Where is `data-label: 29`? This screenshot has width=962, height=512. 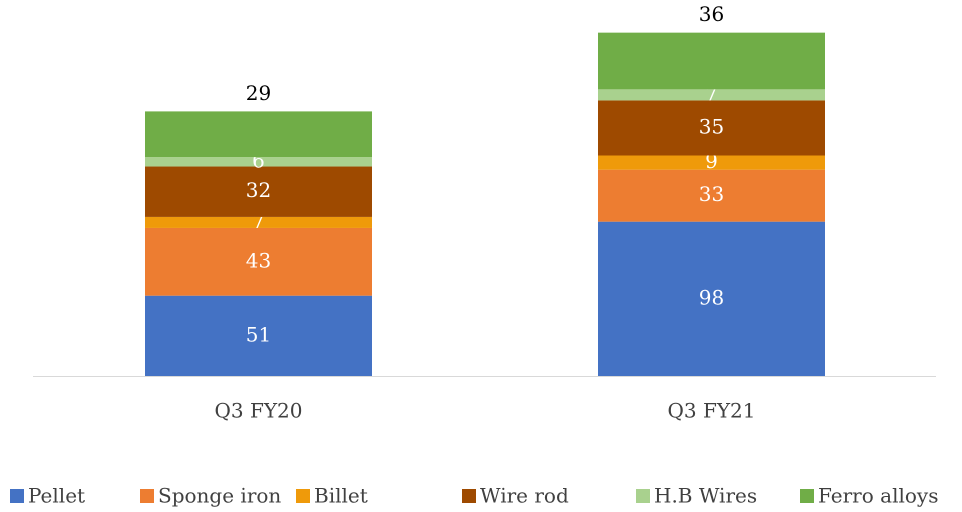
data-label: 29 is located at coordinates (258, 93).